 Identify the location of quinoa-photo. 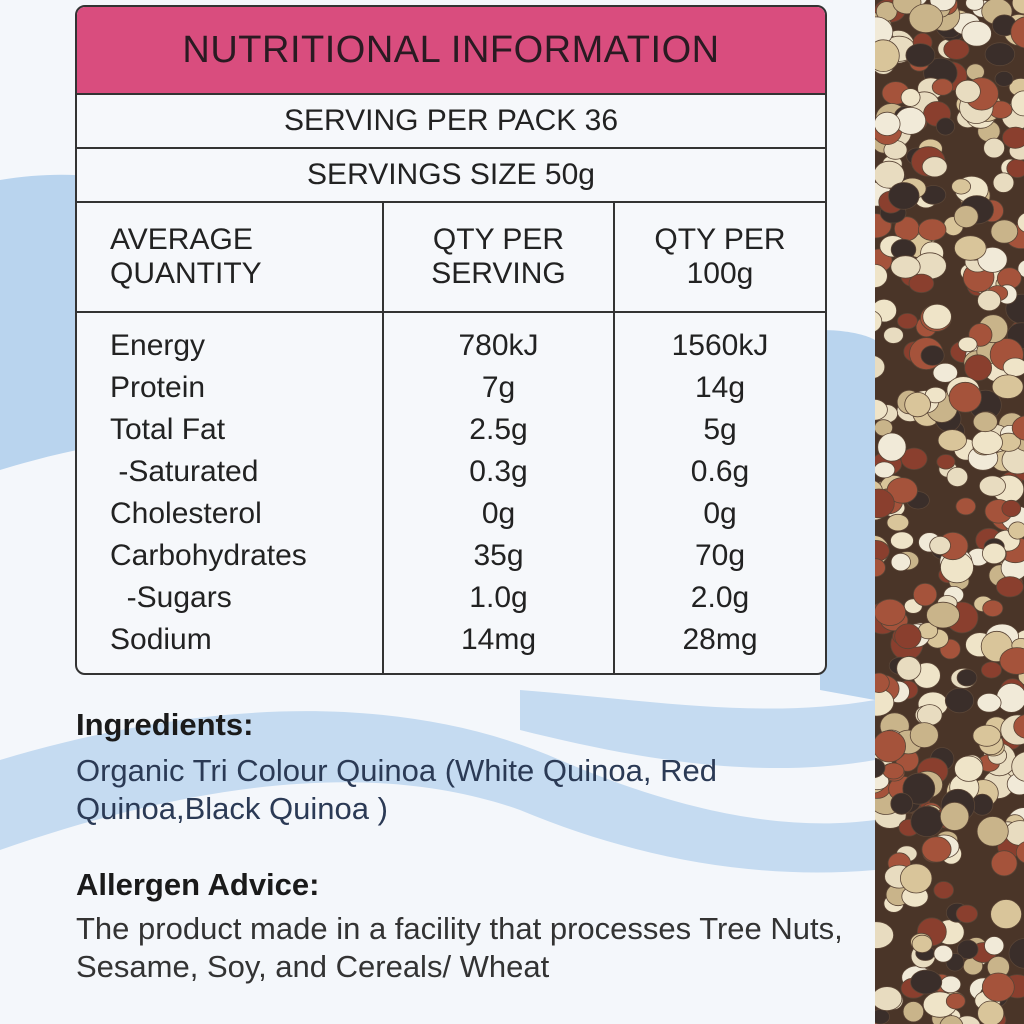
(949, 512).